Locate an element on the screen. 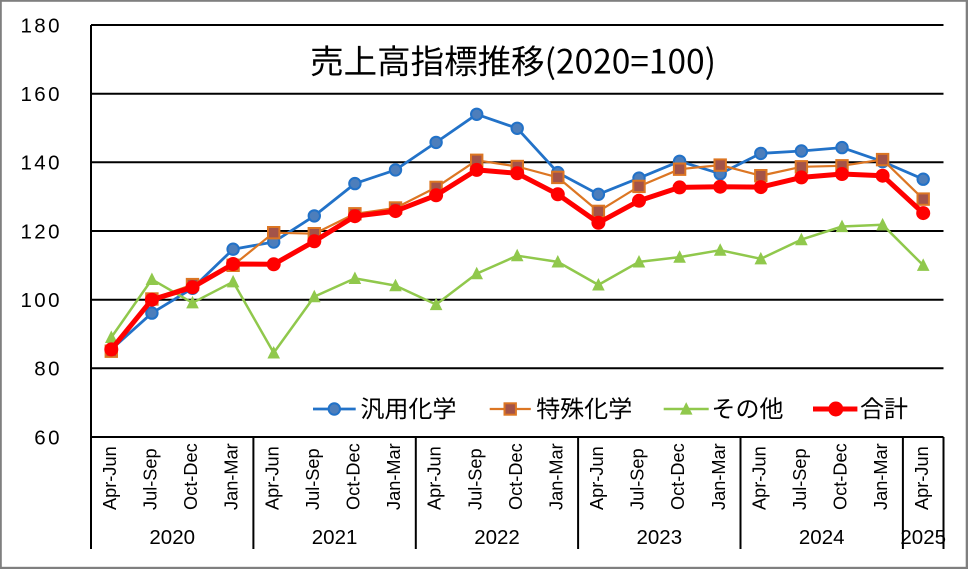  svg-text: 2024 is located at coordinates (822, 537).